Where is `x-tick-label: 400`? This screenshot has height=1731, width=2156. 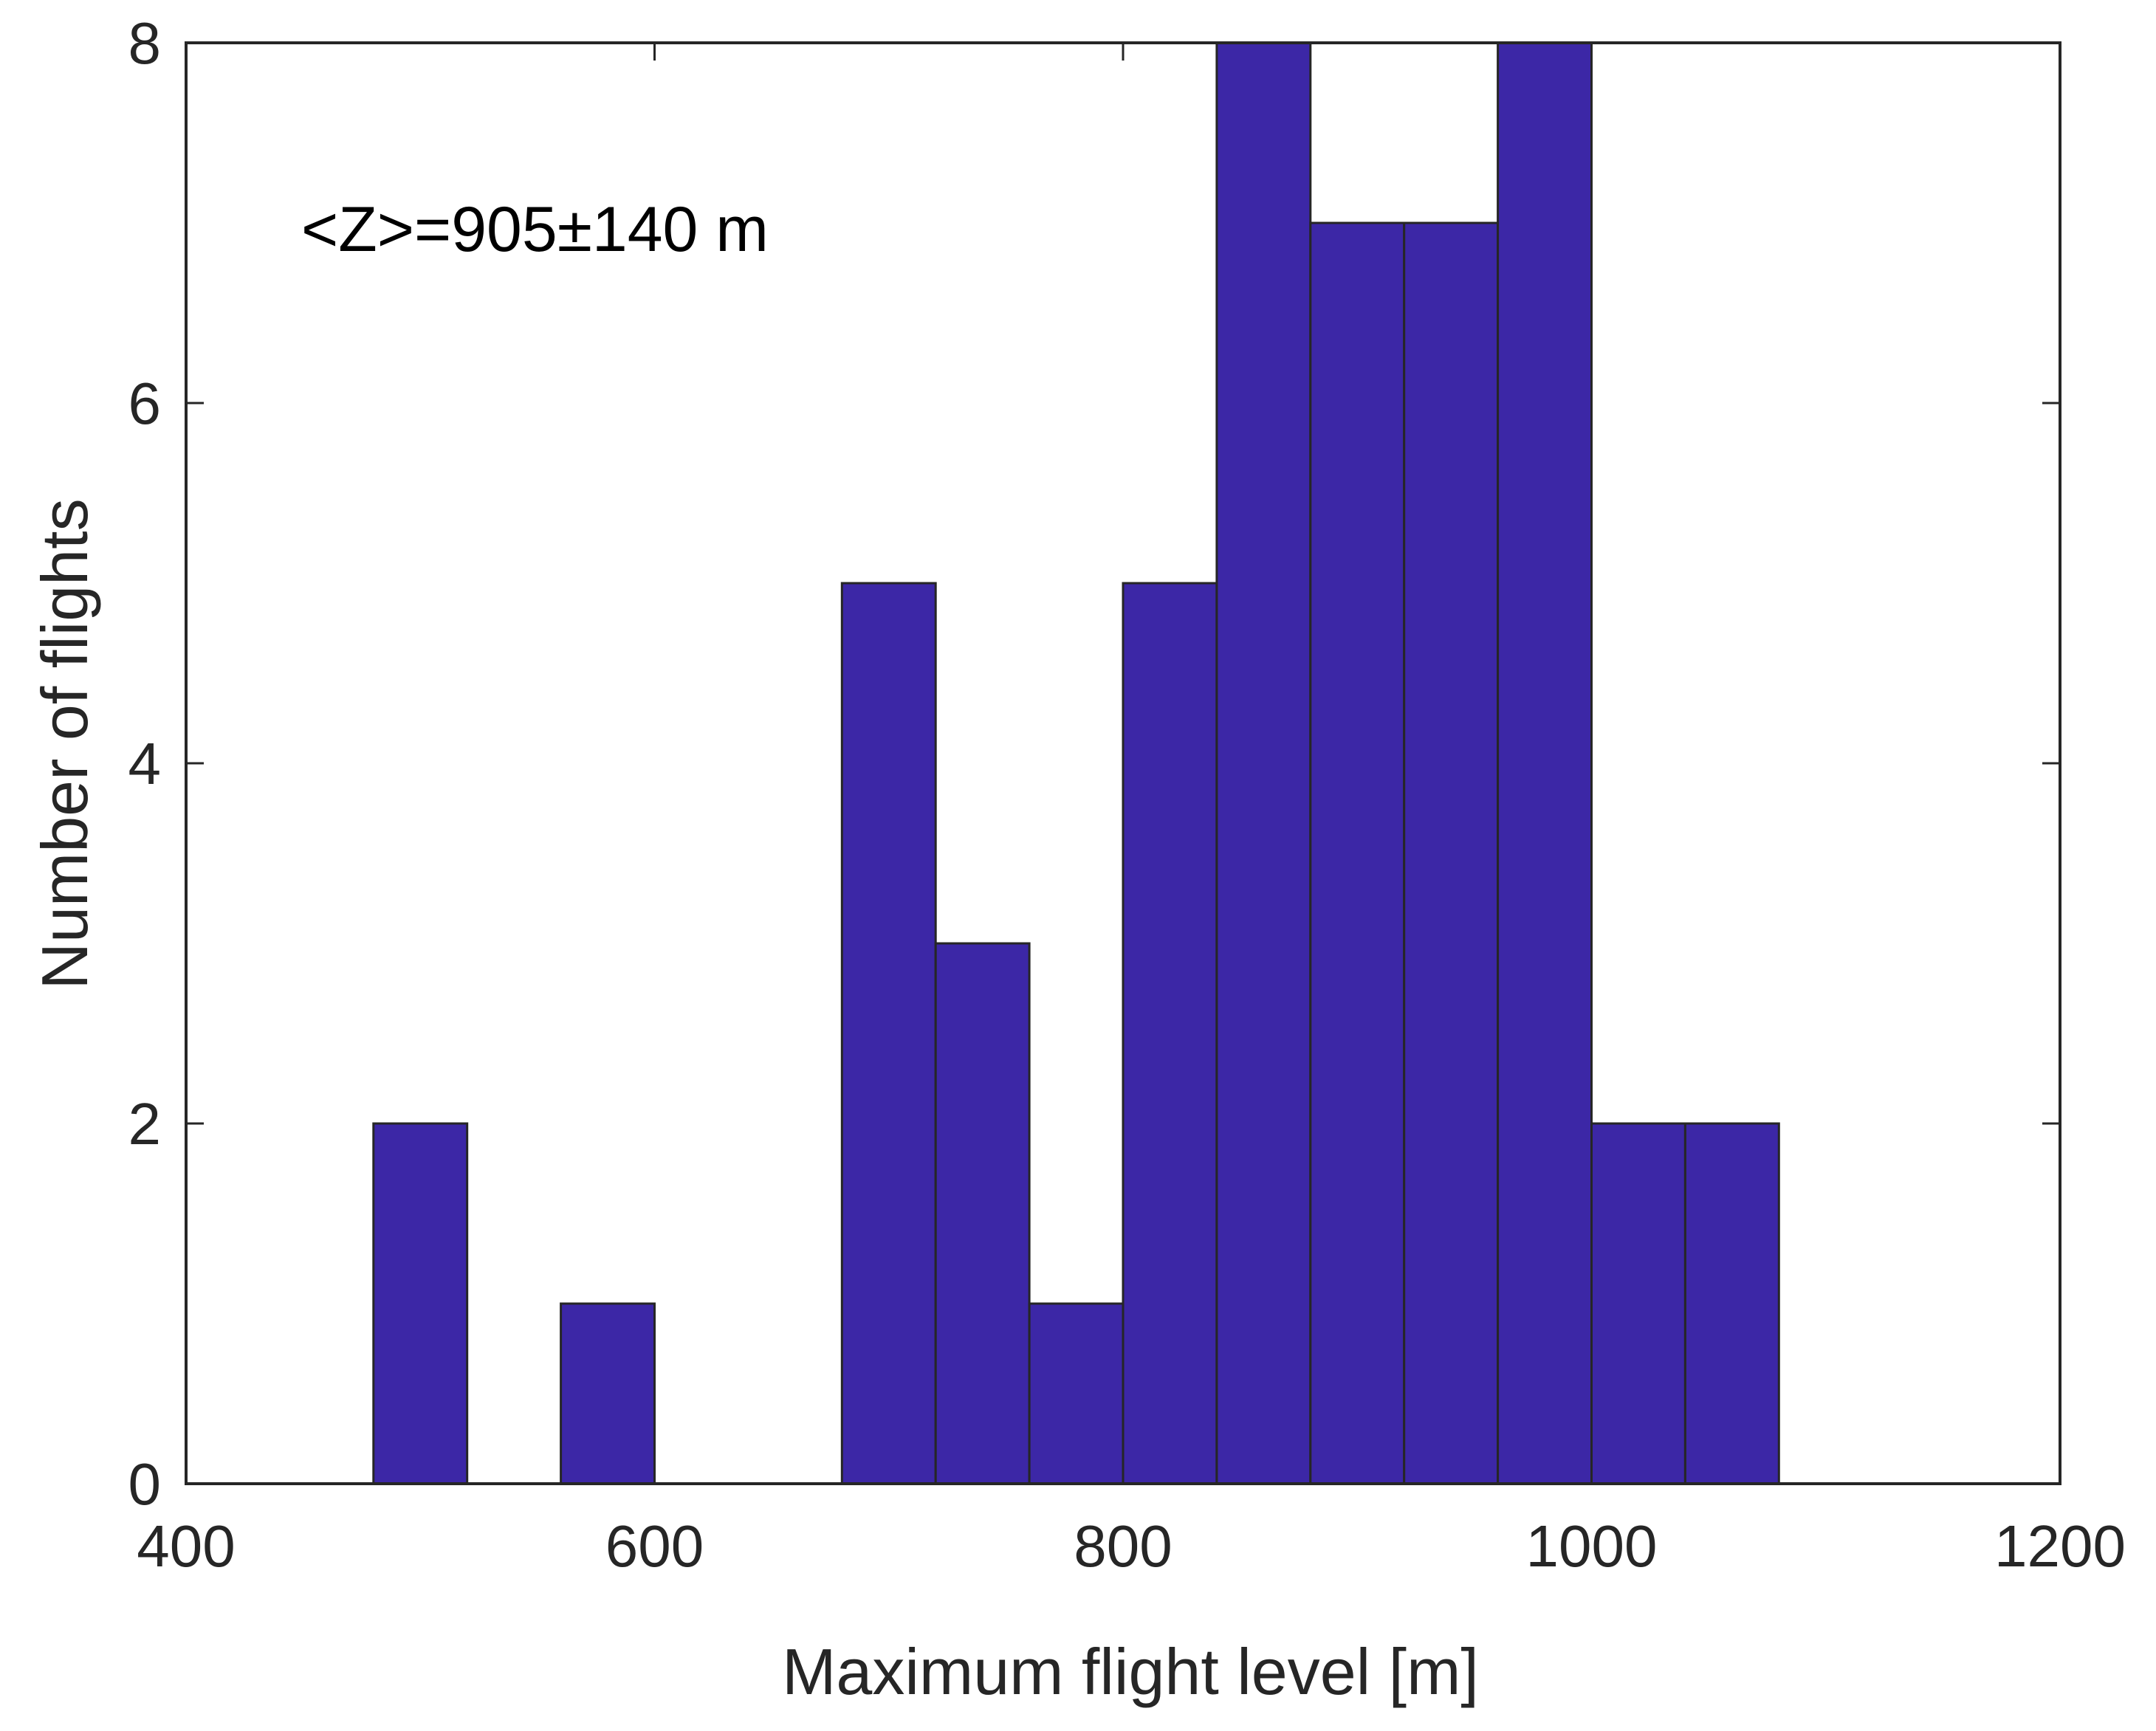
x-tick-label: 400 is located at coordinates (186, 1546).